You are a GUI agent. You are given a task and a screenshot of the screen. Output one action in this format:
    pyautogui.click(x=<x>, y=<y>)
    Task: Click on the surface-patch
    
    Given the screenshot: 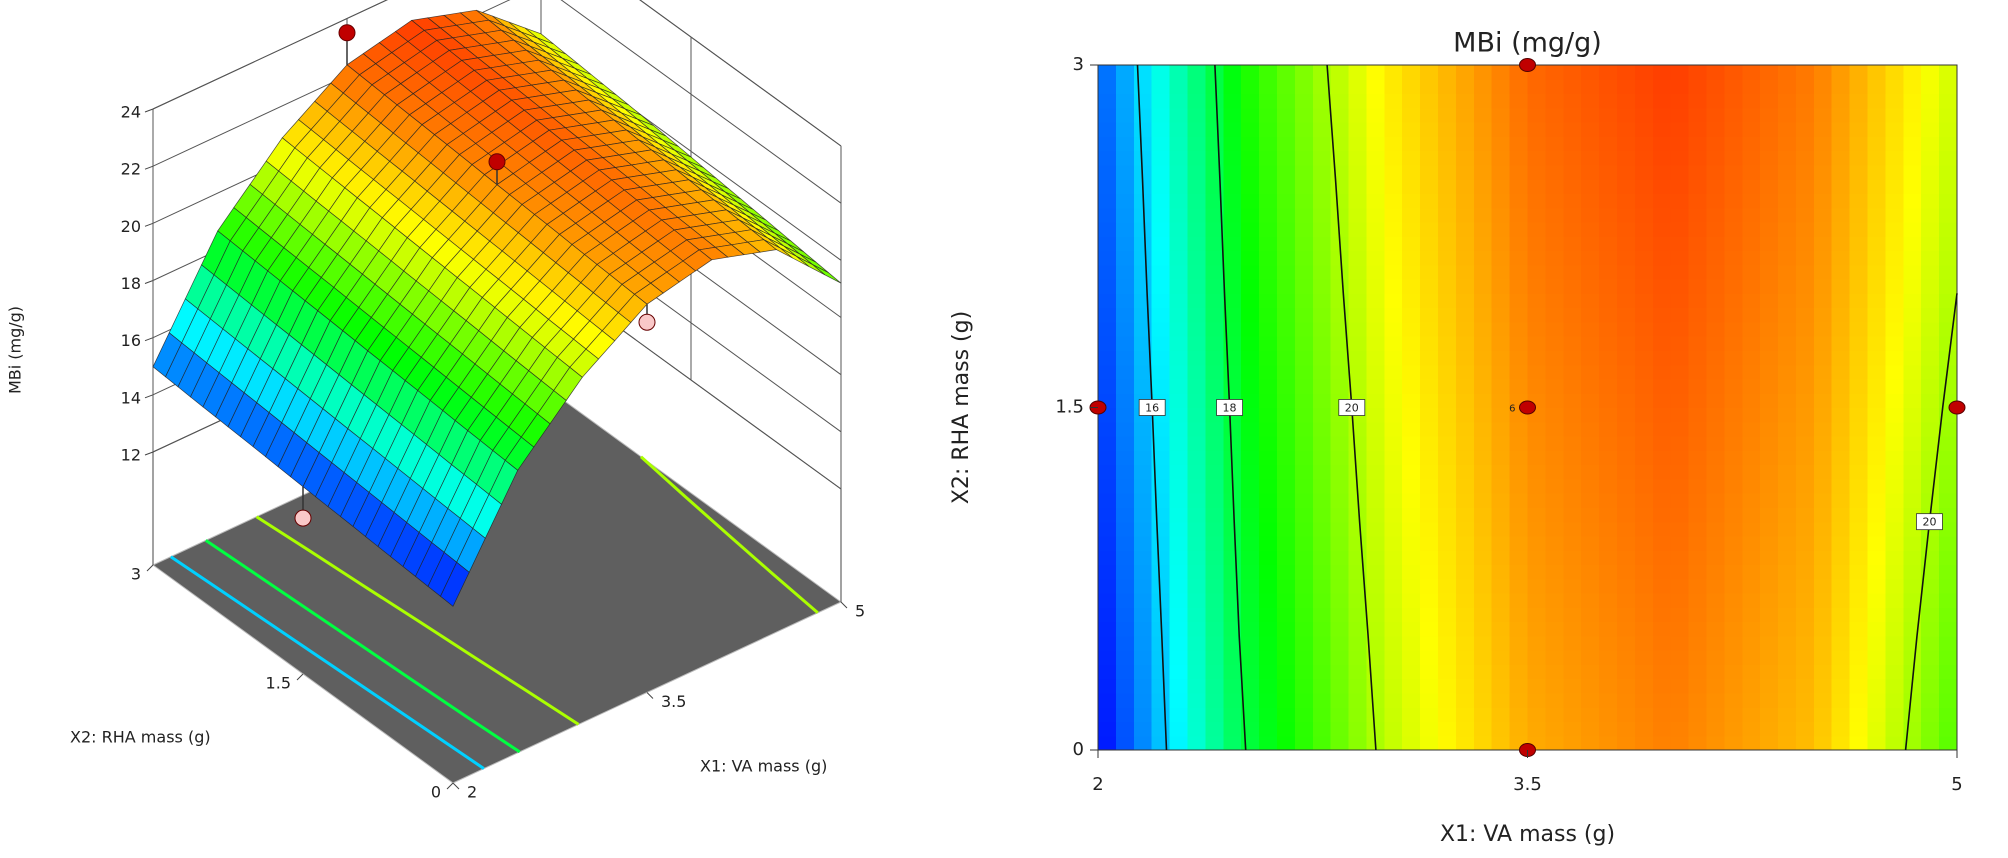 What is the action you would take?
    pyautogui.click(x=455, y=584)
    